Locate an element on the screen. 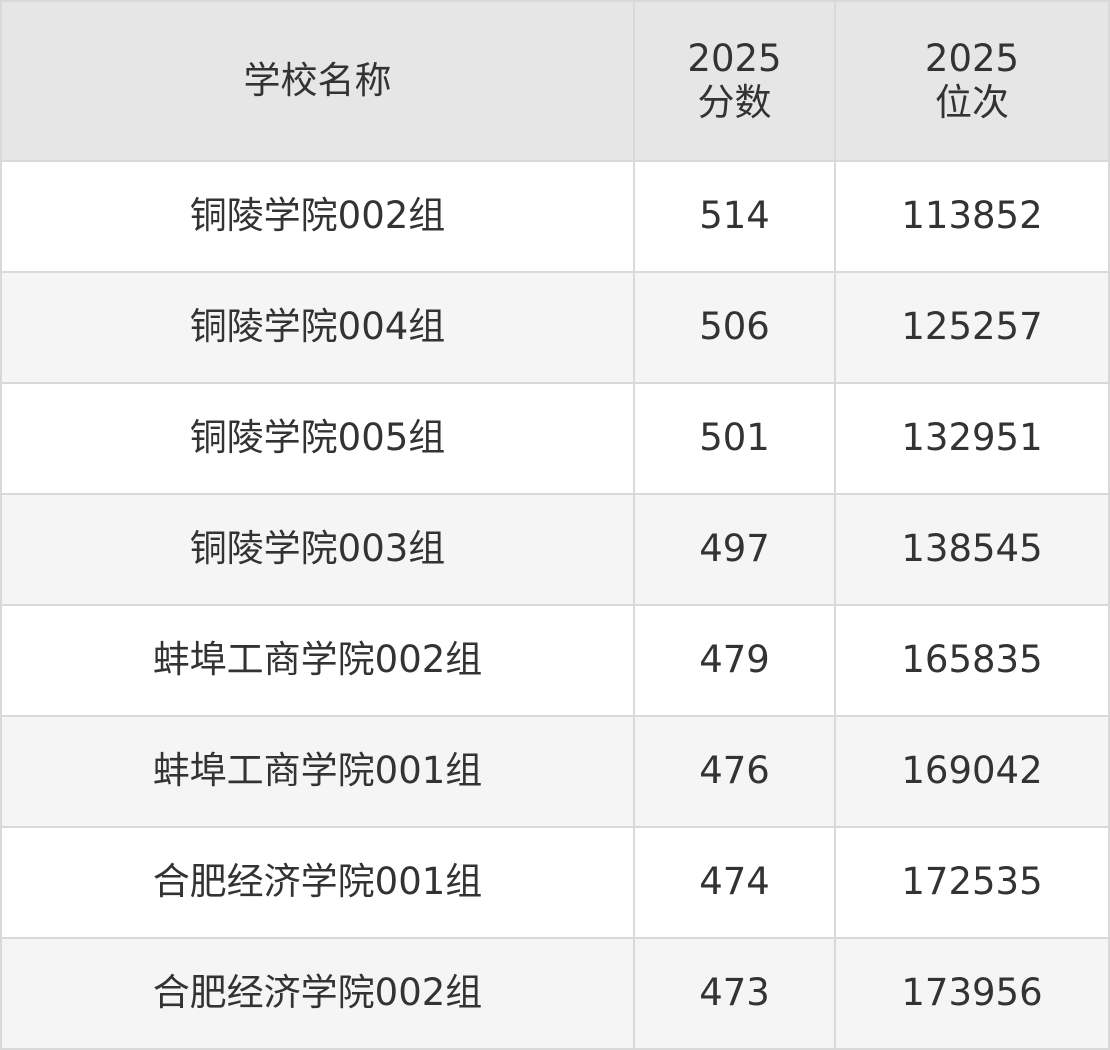 Image resolution: width=1110 pixels, height=1050 pixels. table-cell: 514 is located at coordinates (735, 217).